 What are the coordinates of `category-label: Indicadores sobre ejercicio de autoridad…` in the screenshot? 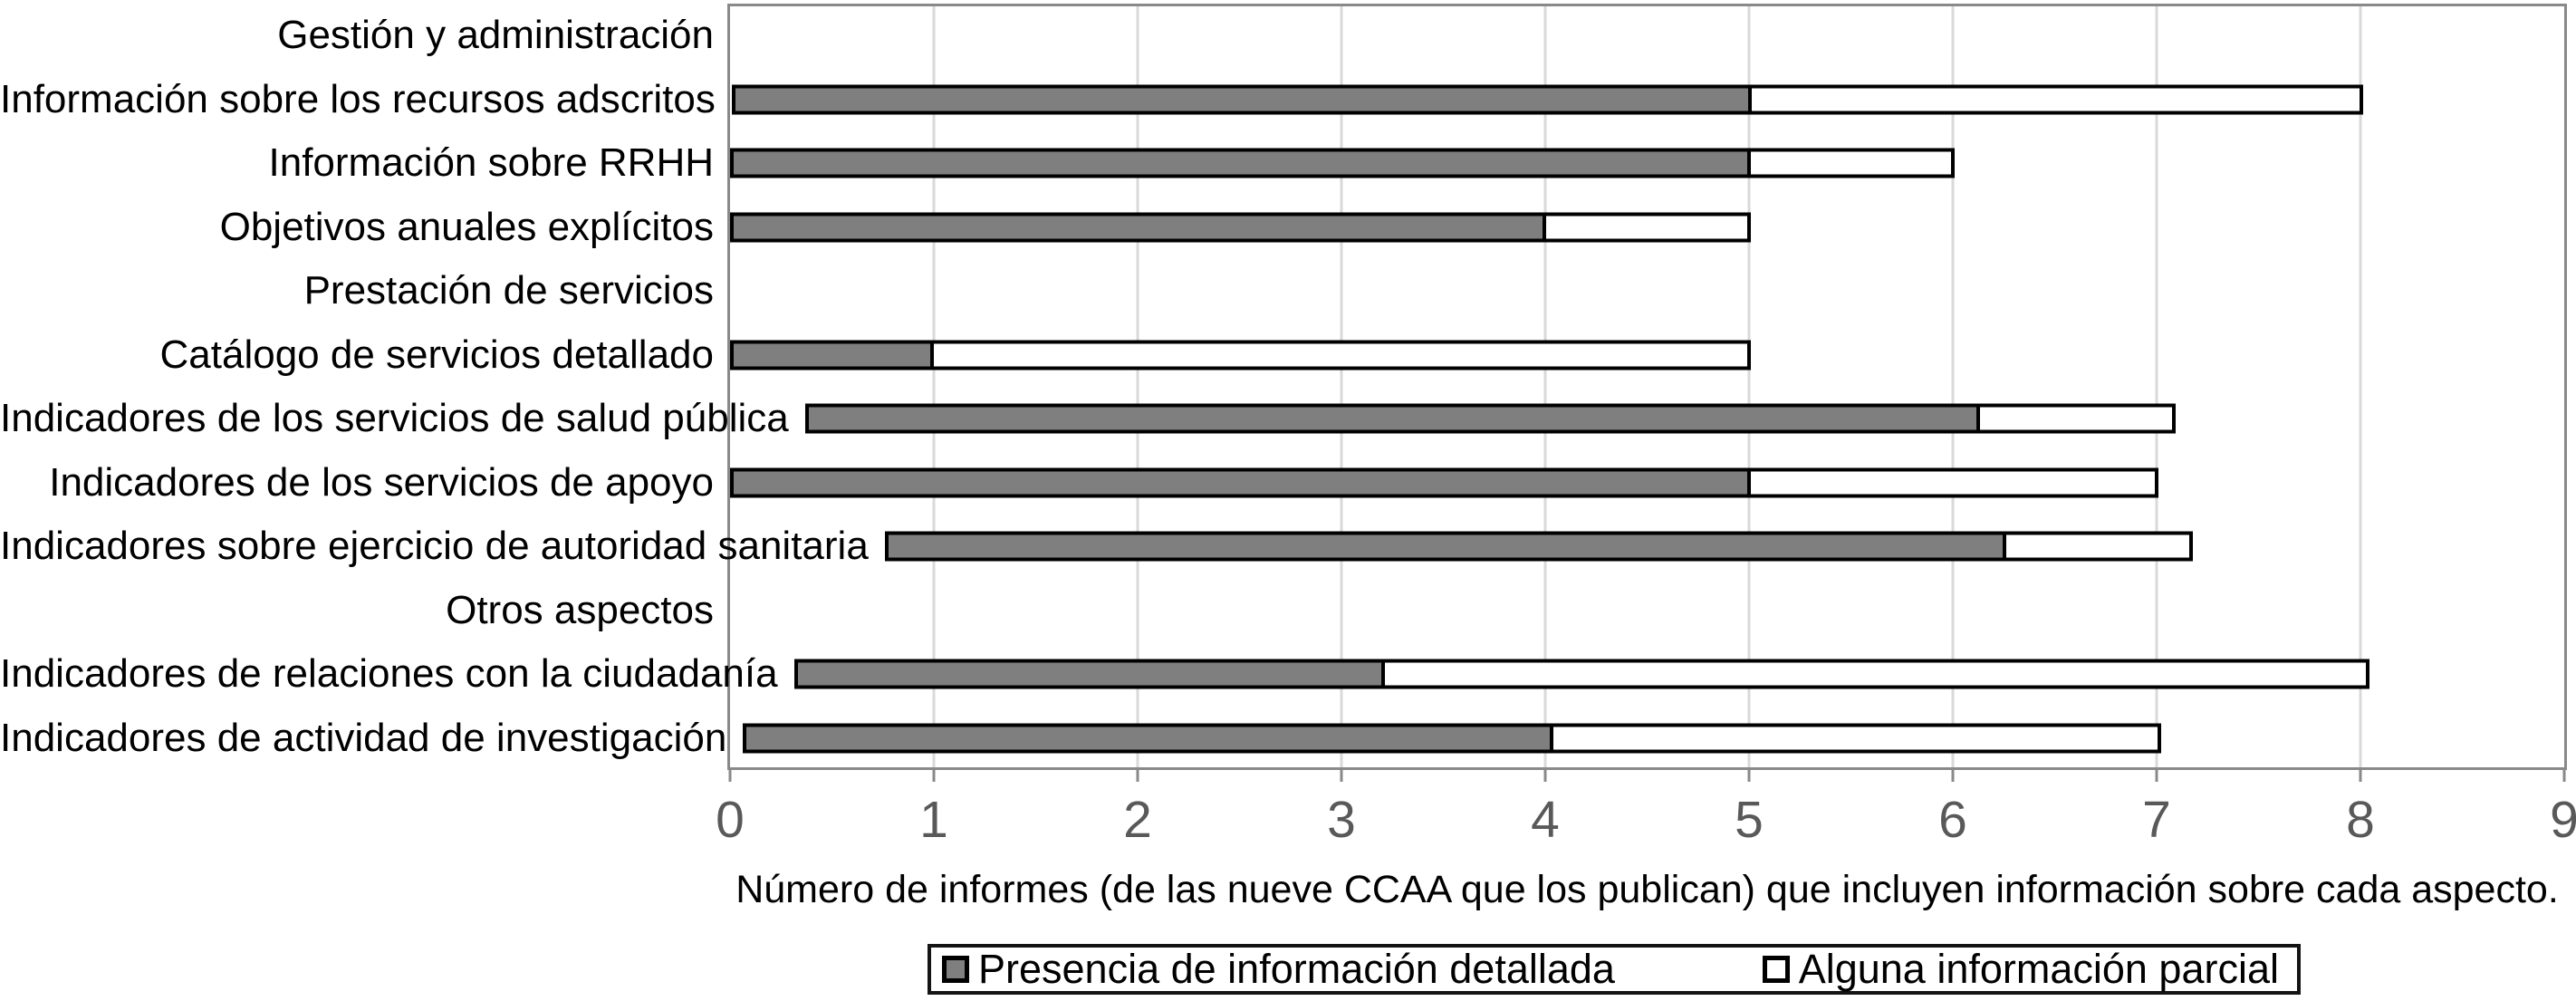 It's located at (434, 547).